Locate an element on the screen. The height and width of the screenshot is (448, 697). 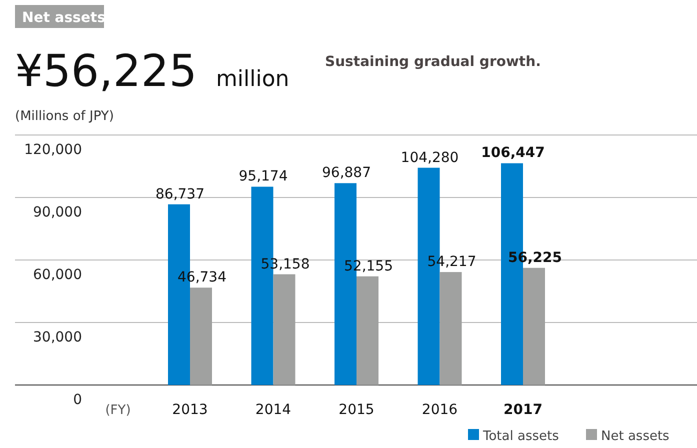
x-tick-label: 2013 is located at coordinates (190, 410).